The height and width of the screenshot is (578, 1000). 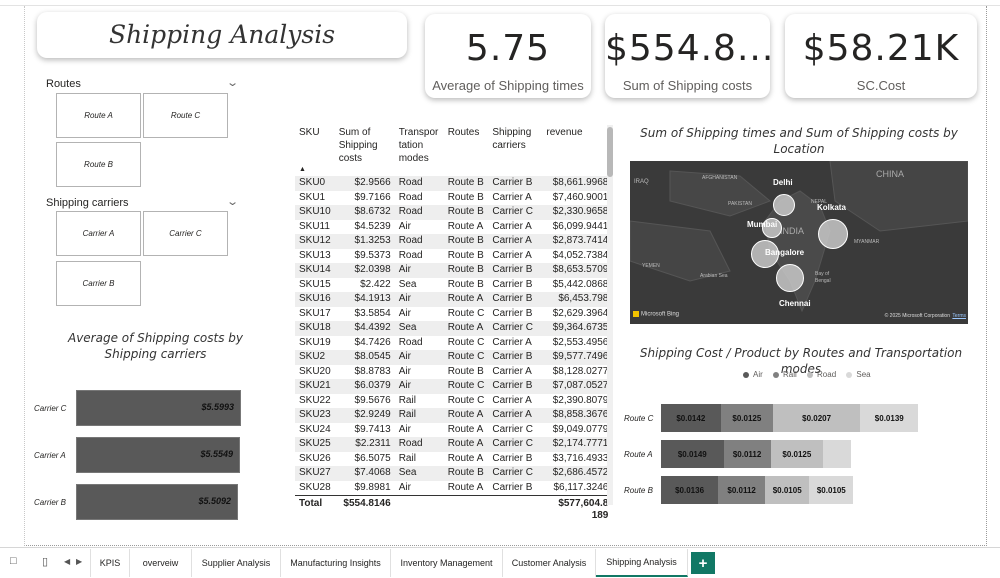 What do you see at coordinates (703, 563) in the screenshot?
I see `add-page-button: +` at bounding box center [703, 563].